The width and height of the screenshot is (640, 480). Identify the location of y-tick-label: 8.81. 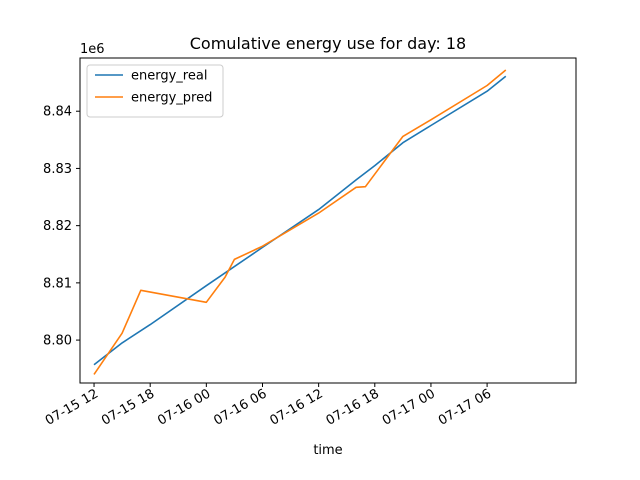
(57, 283).